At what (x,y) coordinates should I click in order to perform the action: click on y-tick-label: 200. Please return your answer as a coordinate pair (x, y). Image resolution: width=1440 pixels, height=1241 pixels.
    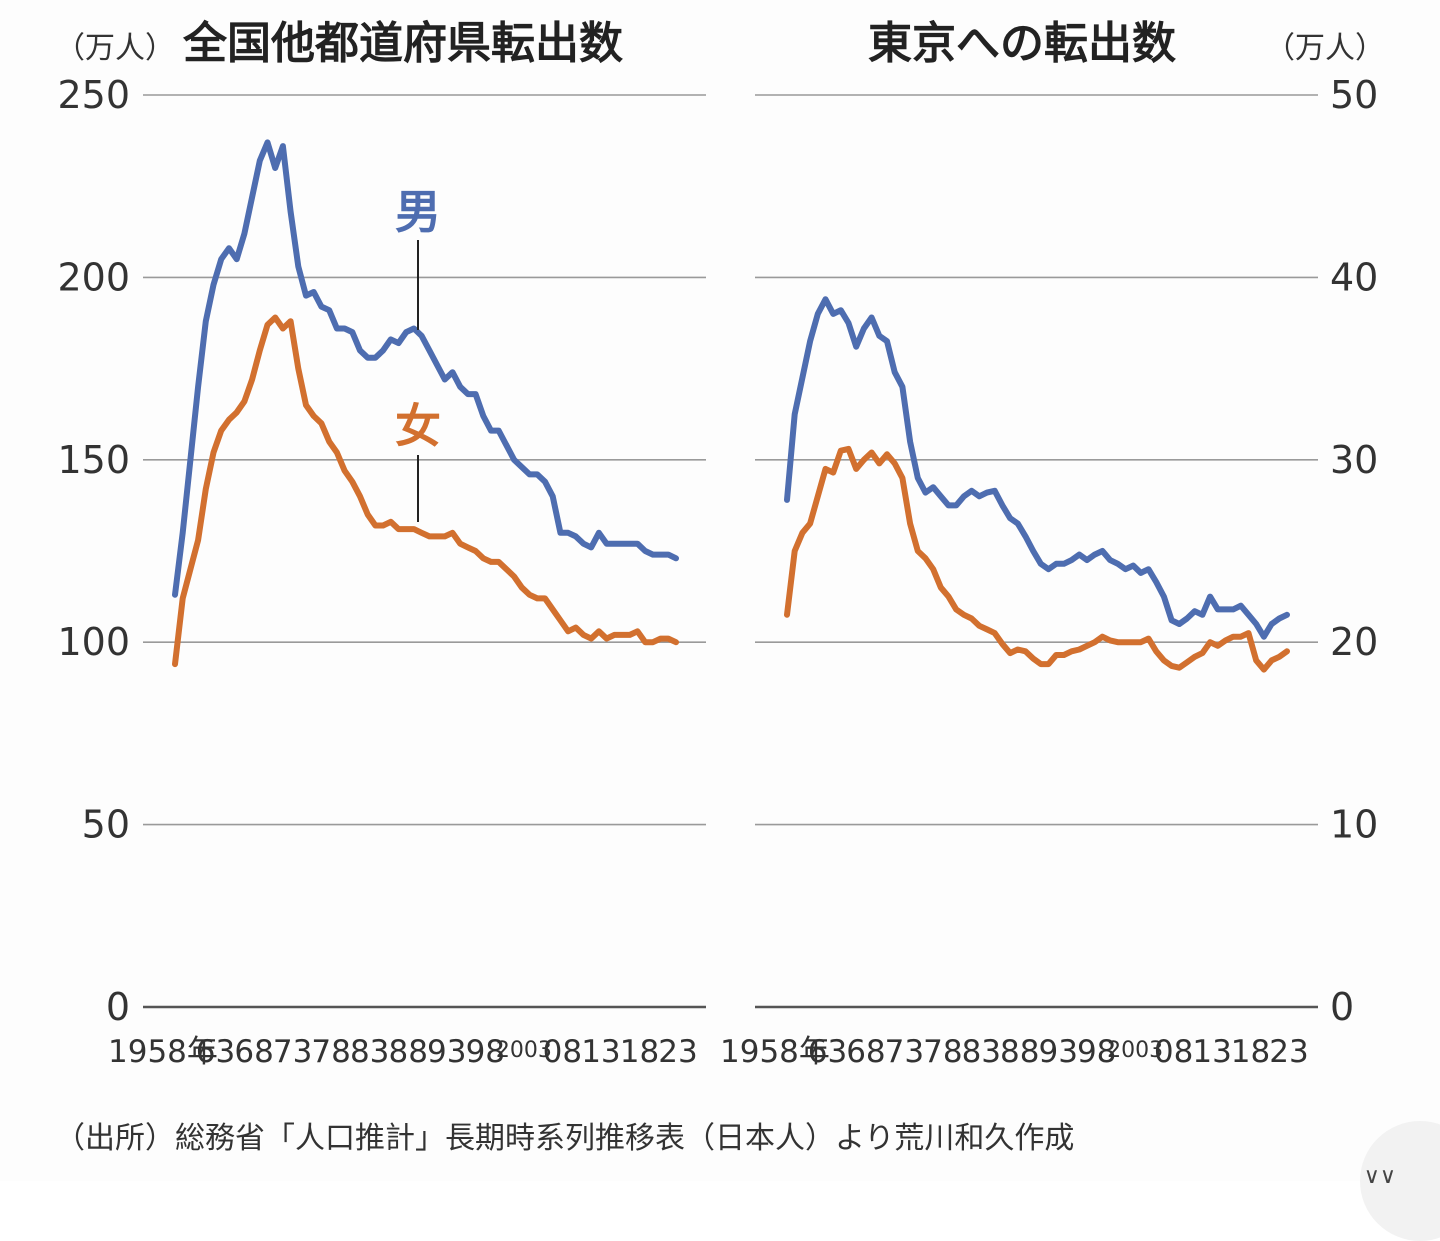
    Looking at the image, I should click on (93, 277).